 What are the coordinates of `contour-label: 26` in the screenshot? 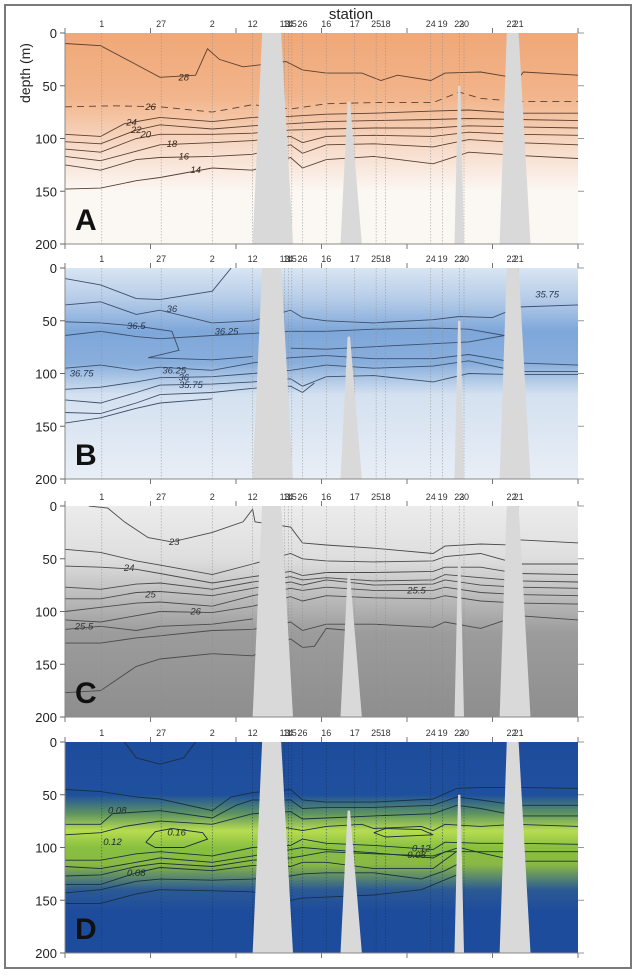 It's located at (150, 107).